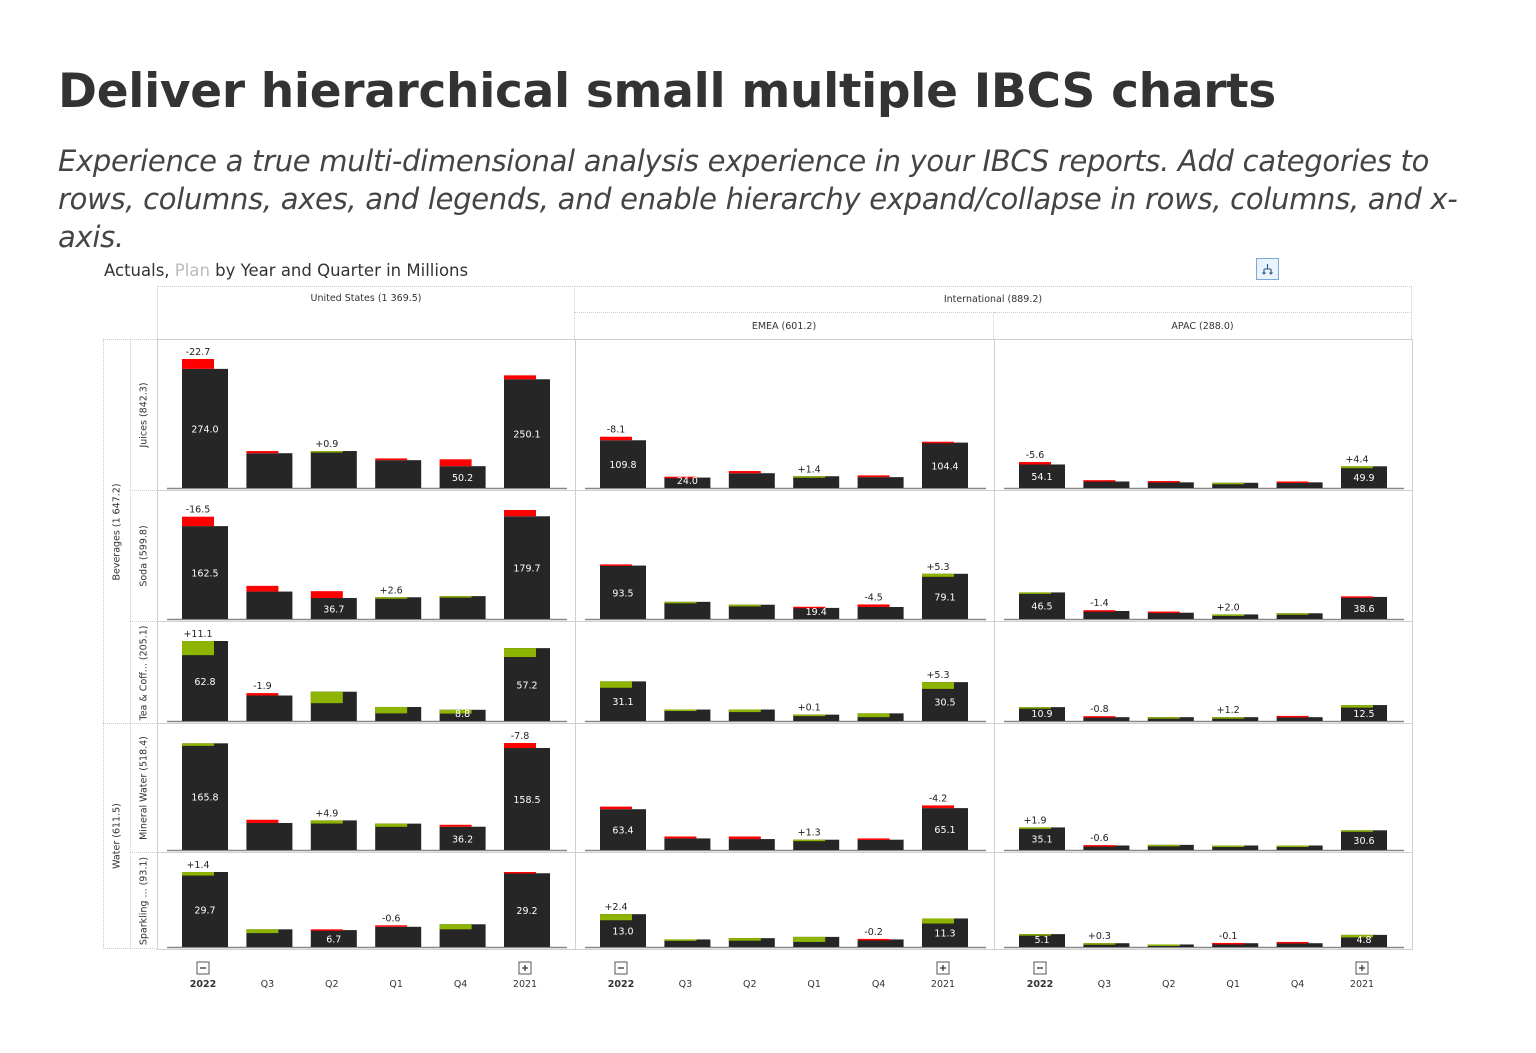  What do you see at coordinates (116, 531) in the screenshot?
I see `row-header-beverages: Beverages (1 647.2)` at bounding box center [116, 531].